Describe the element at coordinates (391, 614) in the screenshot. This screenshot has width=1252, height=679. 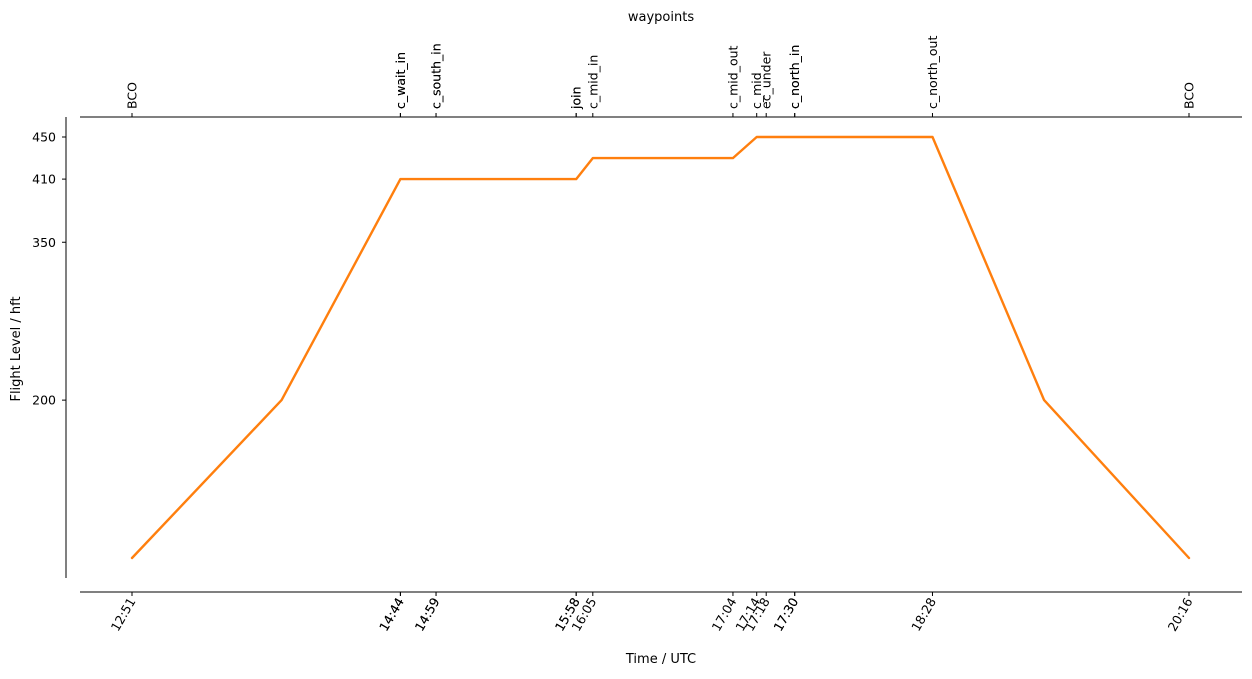
I see `x-tick-label: 14:44` at that location.